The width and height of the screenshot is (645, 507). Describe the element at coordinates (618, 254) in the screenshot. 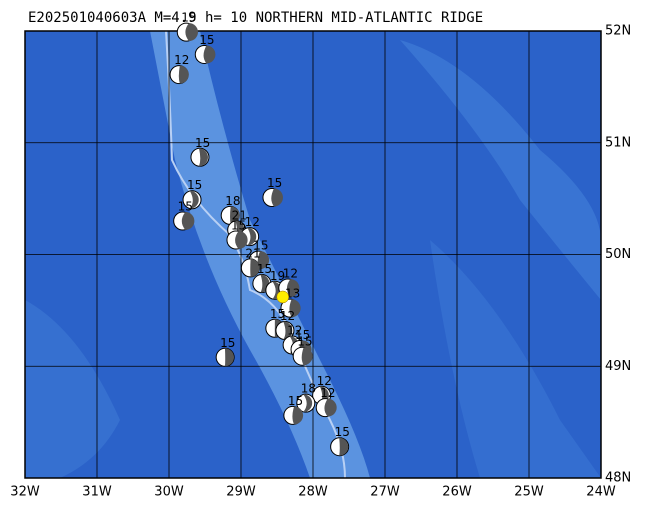

I see `y-tick-label: 50N` at that location.